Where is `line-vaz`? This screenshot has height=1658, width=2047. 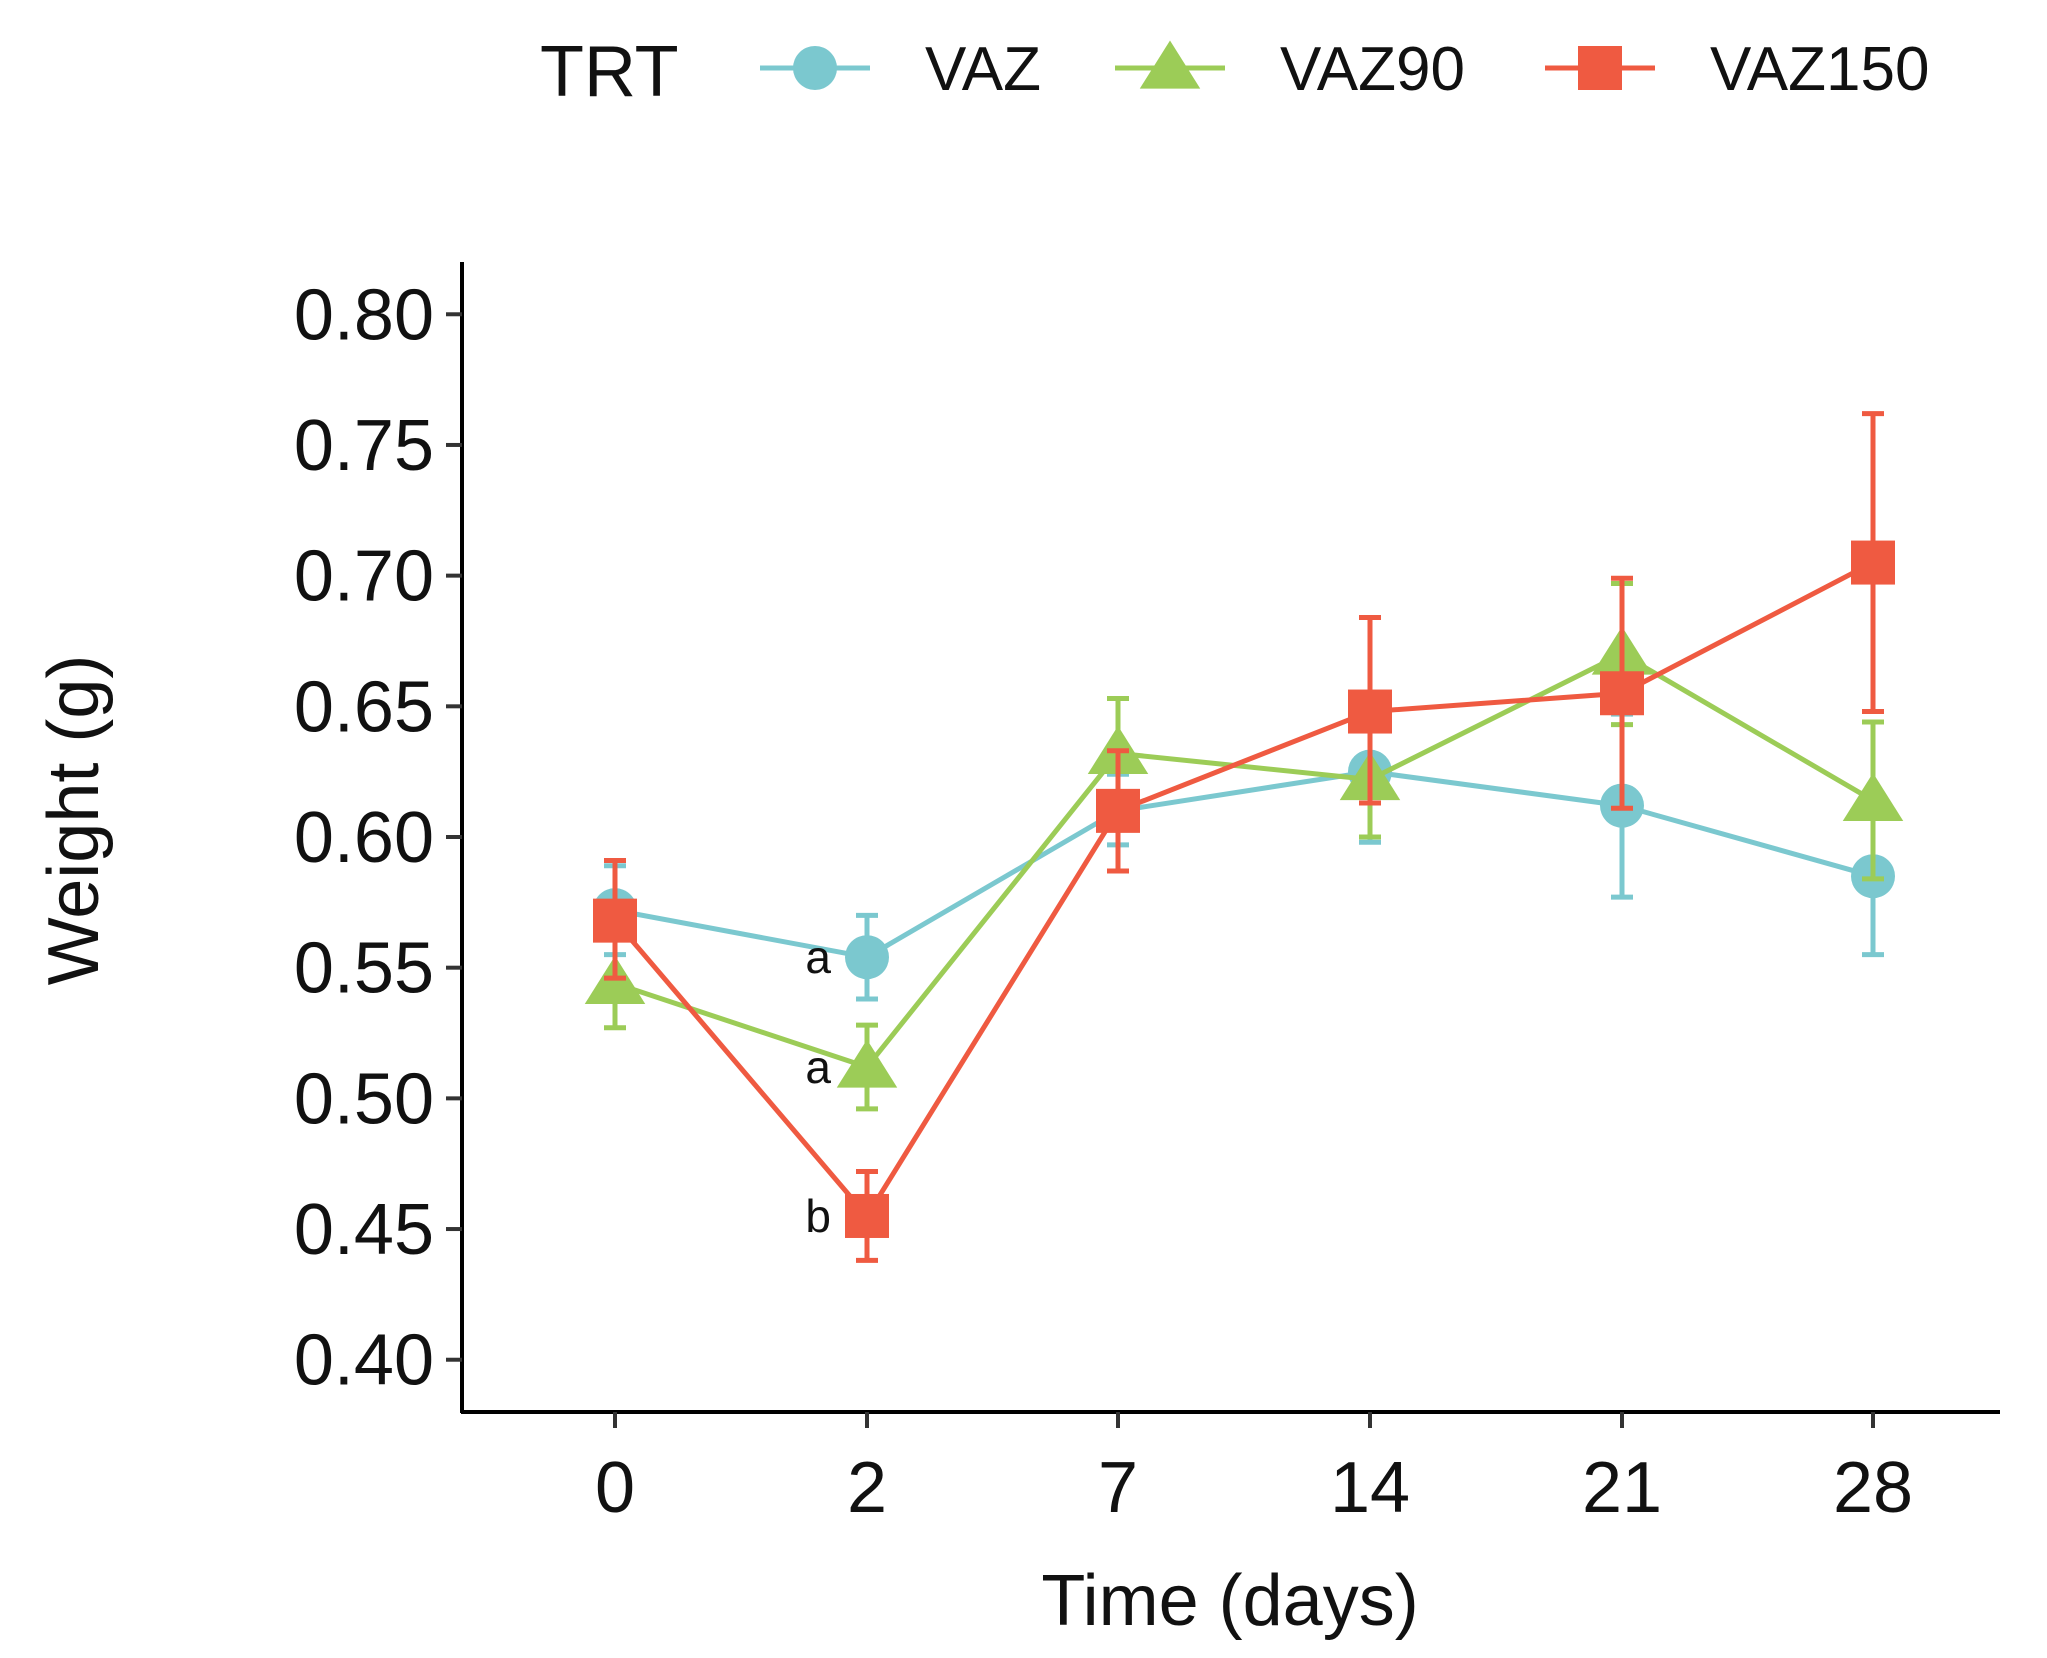
line-vaz is located at coordinates (1244, 864).